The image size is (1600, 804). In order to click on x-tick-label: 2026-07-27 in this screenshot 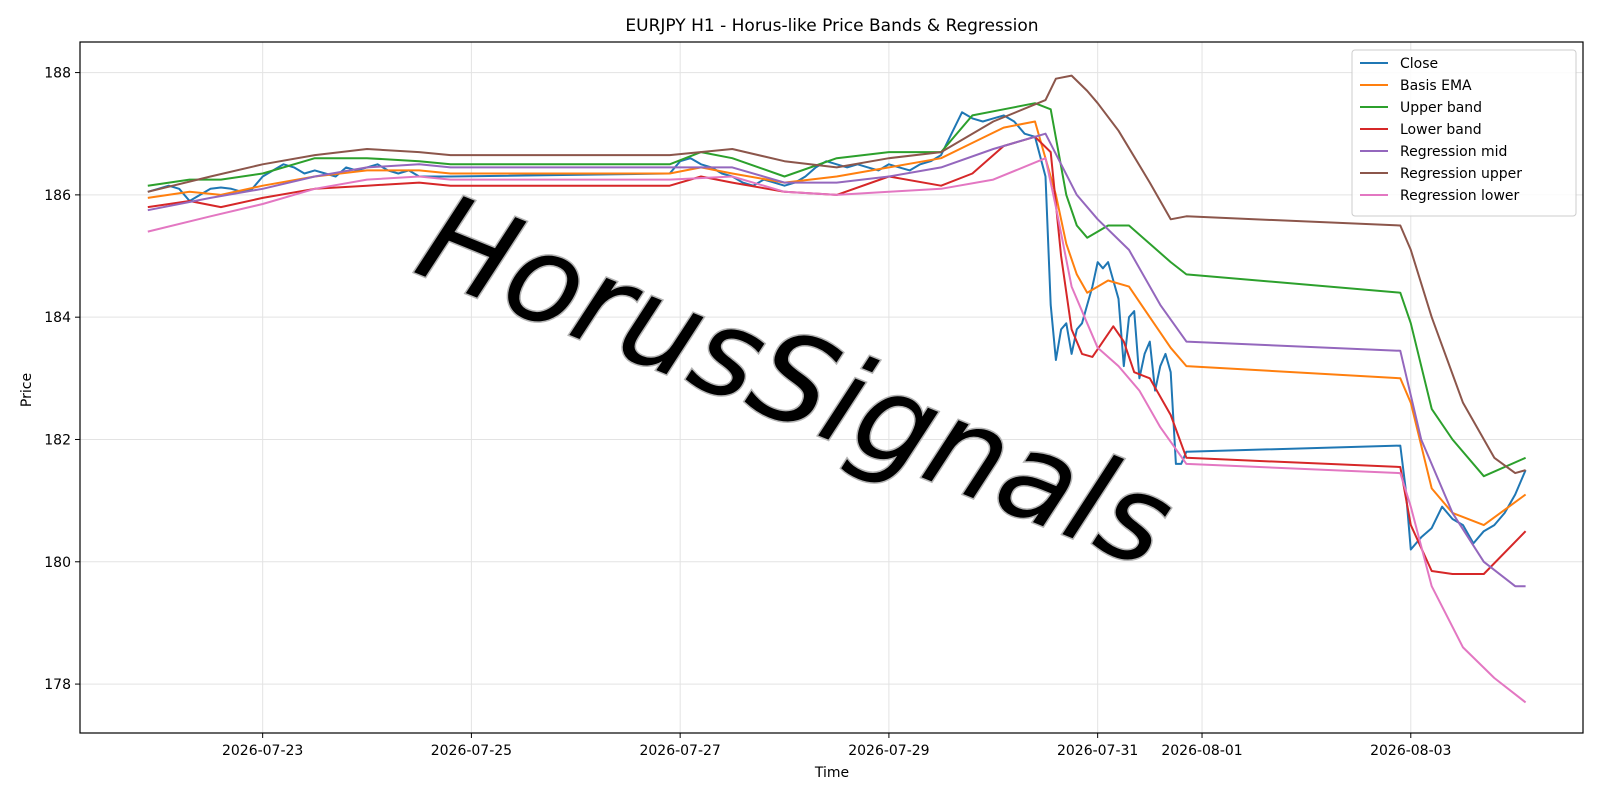, I will do `click(679, 751)`.